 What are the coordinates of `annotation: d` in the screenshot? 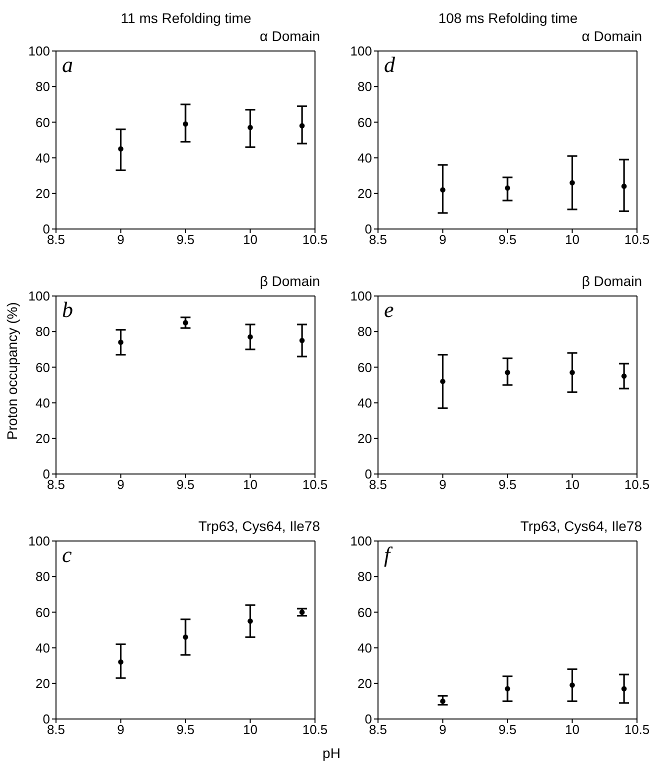 It's located at (389, 65).